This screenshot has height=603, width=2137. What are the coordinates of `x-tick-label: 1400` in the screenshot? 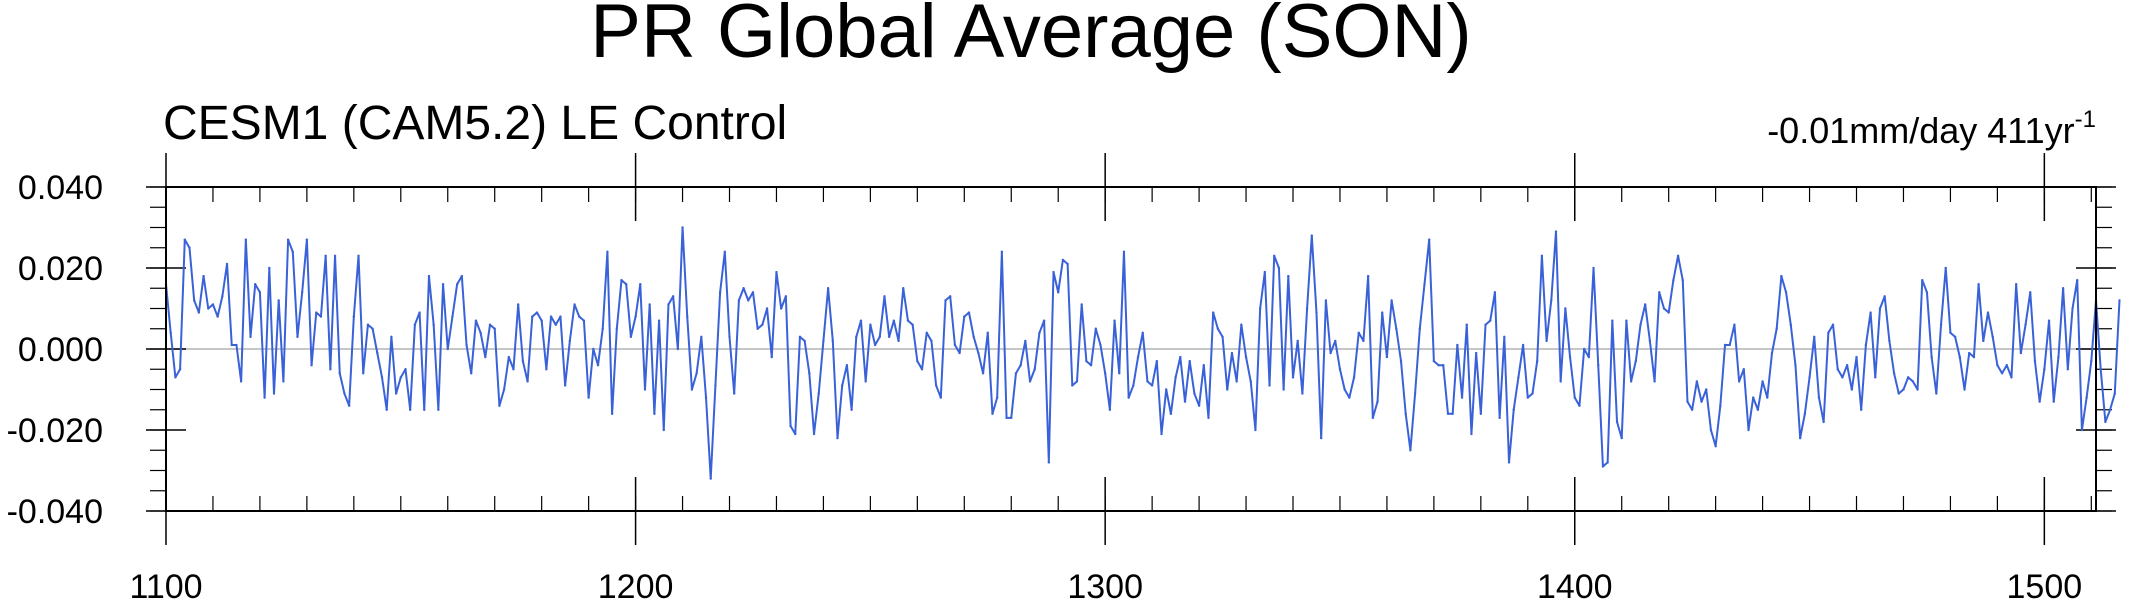 It's located at (1575, 585).